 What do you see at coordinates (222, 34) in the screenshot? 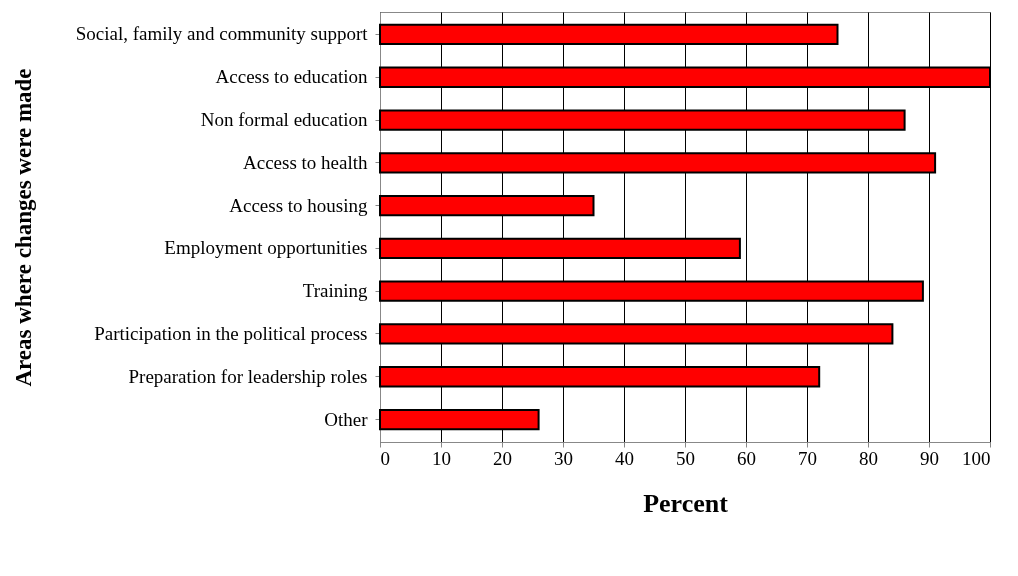
I see `y-tick-label: Social, family and community support` at bounding box center [222, 34].